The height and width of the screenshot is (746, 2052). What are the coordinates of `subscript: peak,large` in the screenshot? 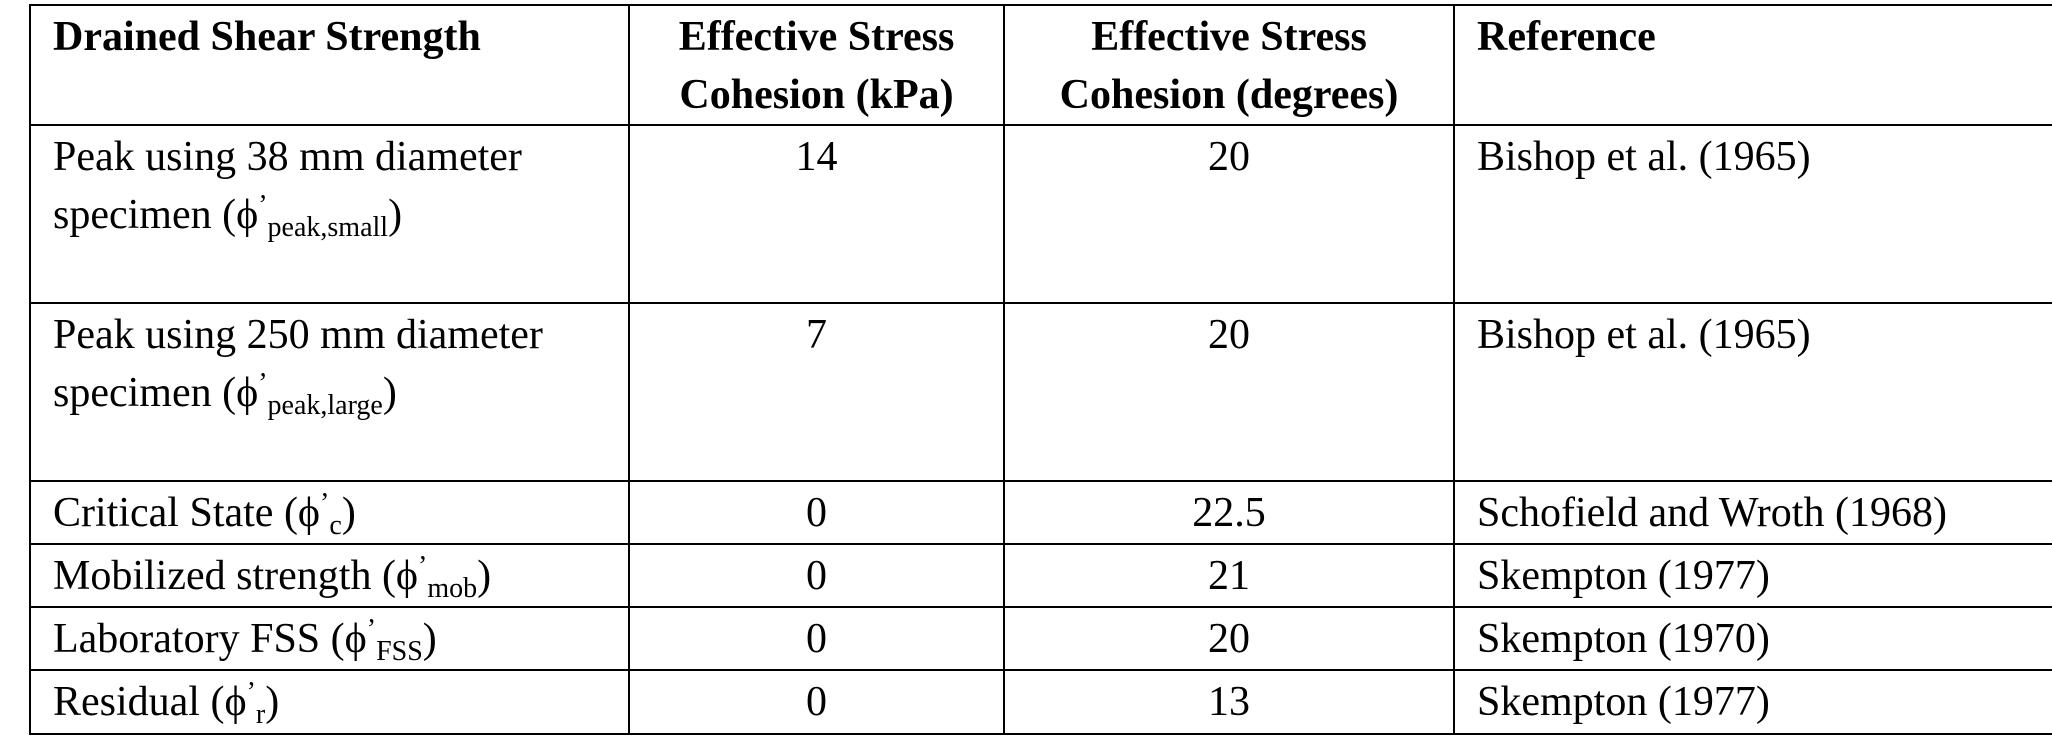 It's located at (325, 405).